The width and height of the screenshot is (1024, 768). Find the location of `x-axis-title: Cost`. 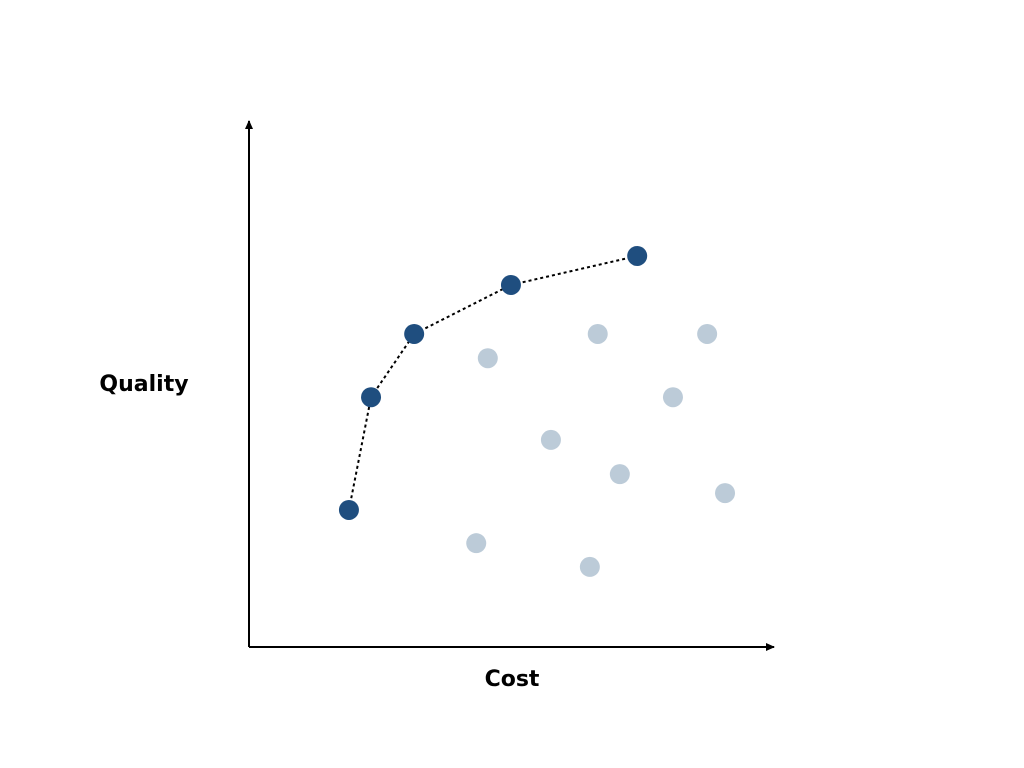

x-axis-title: Cost is located at coordinates (512, 679).